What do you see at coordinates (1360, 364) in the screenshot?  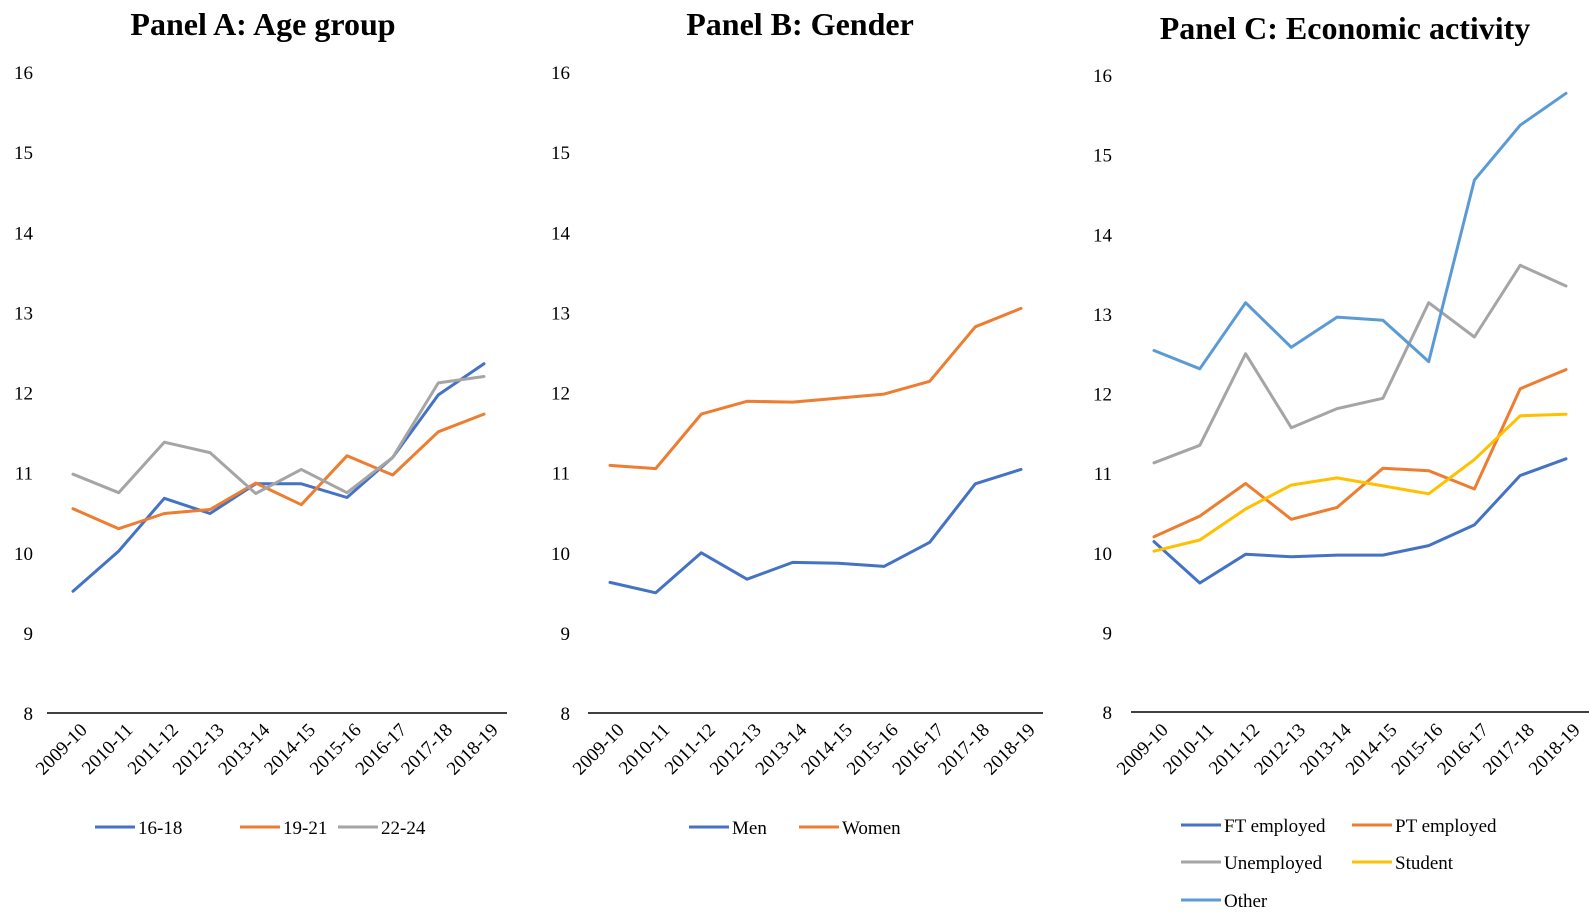 I see `series-line-unemployed` at bounding box center [1360, 364].